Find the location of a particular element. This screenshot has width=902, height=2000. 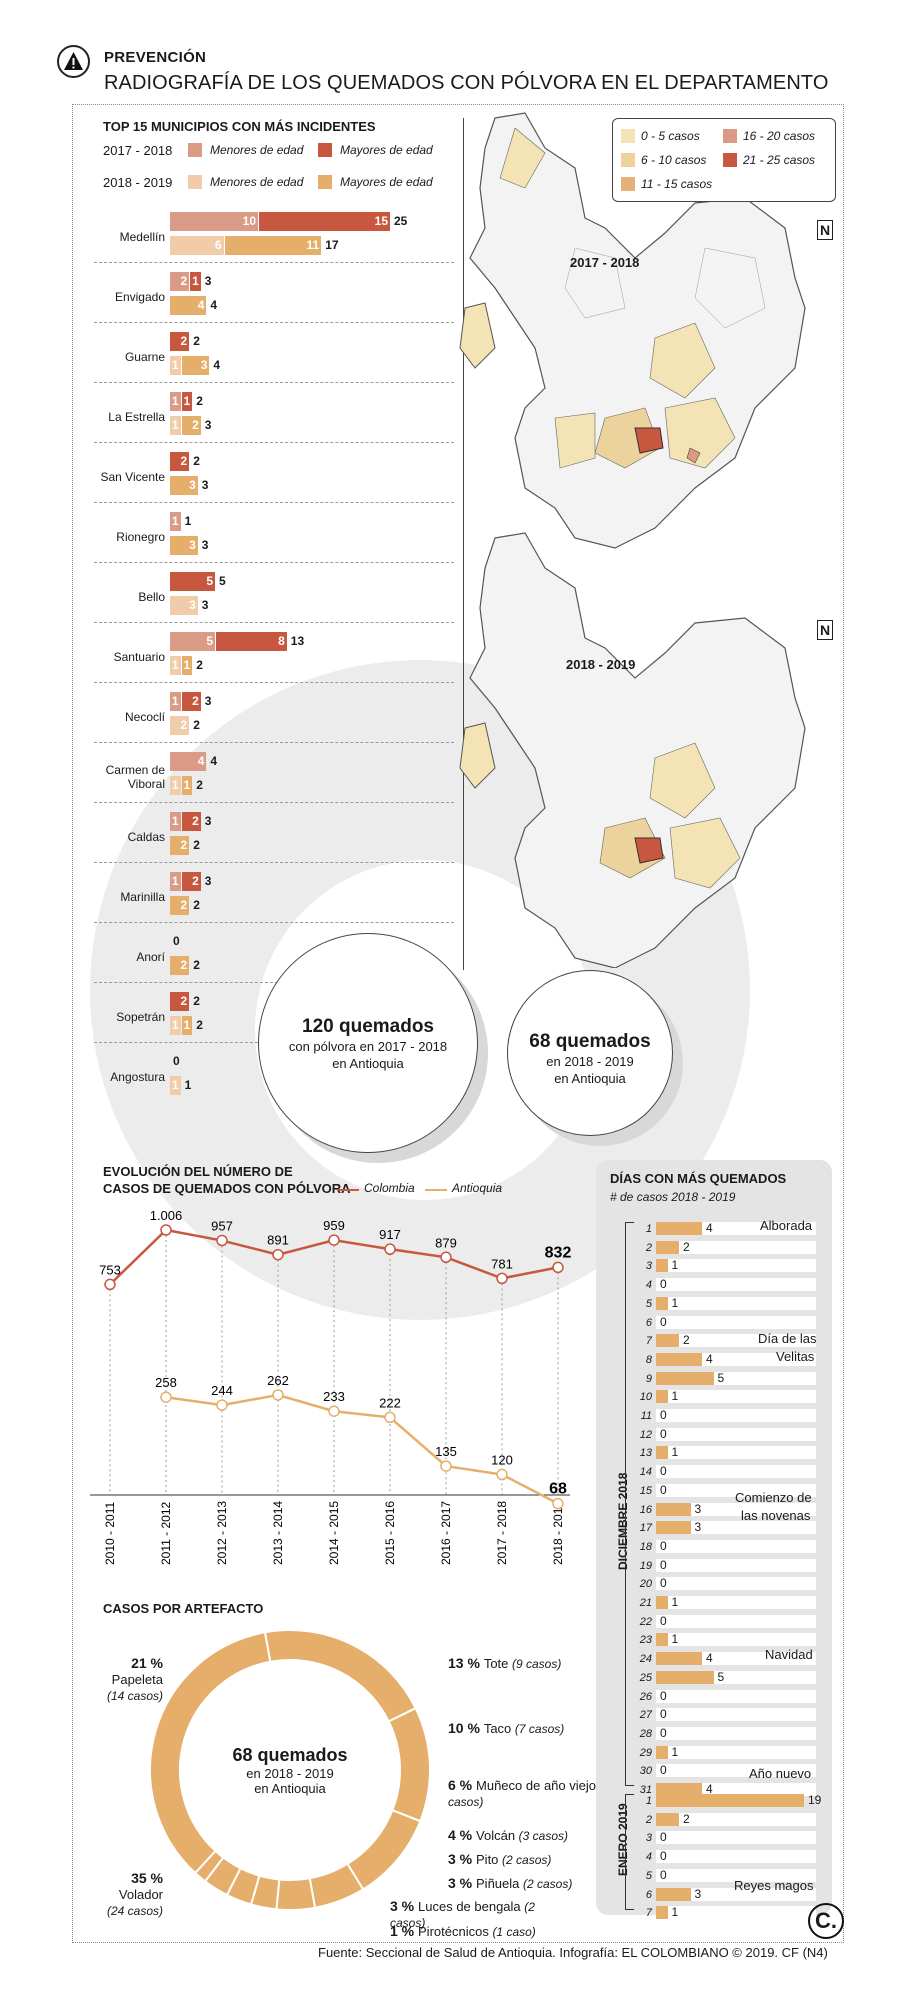

map-label-2017-2018: 2017 - 2018 is located at coordinates (605, 262).